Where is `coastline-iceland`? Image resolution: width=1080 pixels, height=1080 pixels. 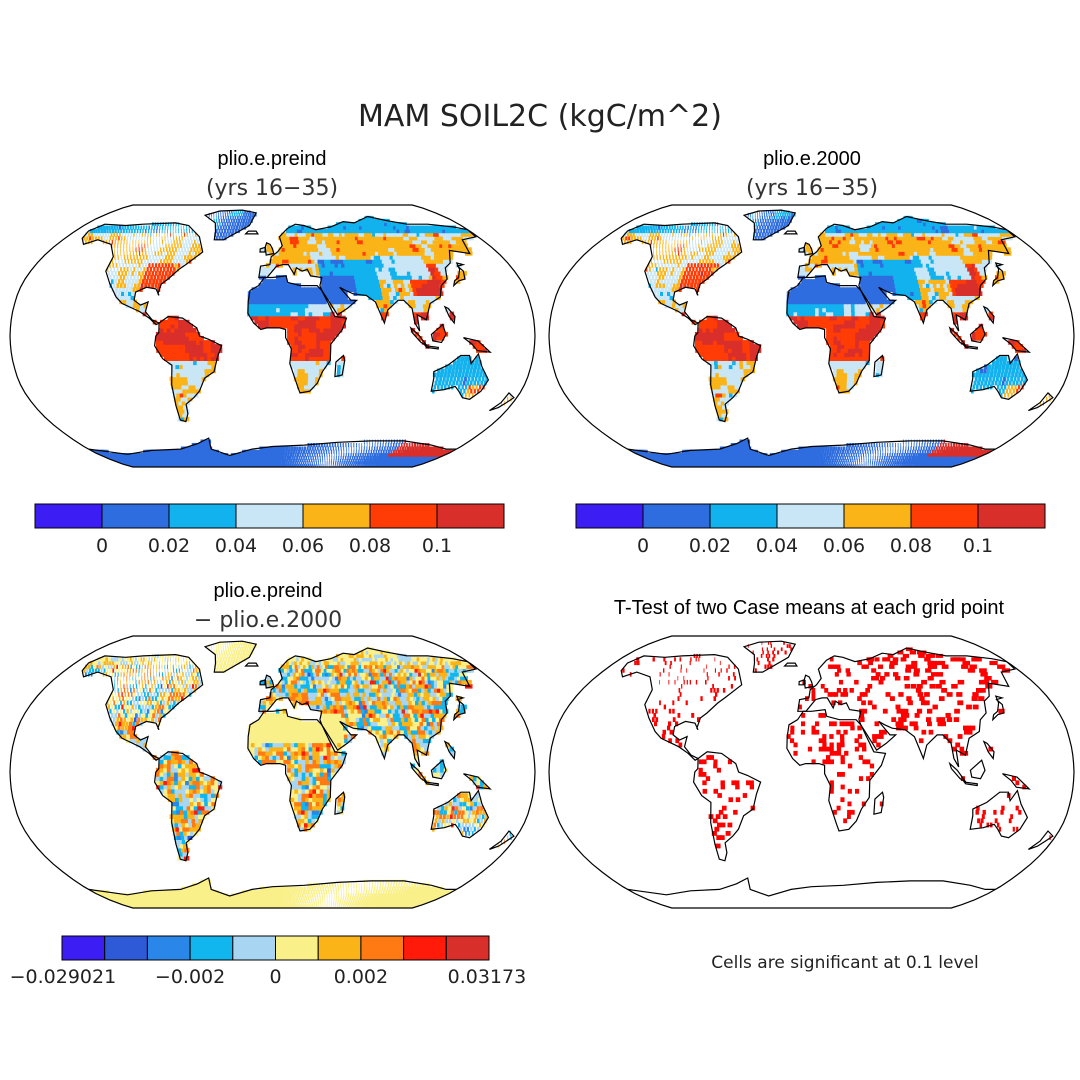 coastline-iceland is located at coordinates (251, 232).